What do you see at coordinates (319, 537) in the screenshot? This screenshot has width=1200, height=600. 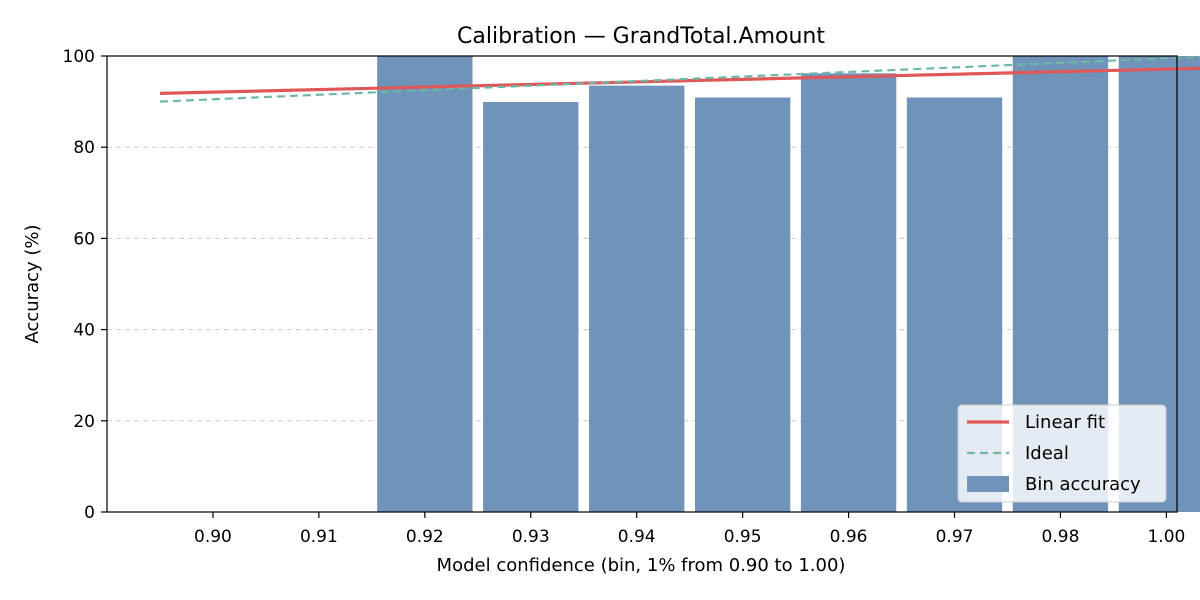 I see `x-tick-label: 0.91` at bounding box center [319, 537].